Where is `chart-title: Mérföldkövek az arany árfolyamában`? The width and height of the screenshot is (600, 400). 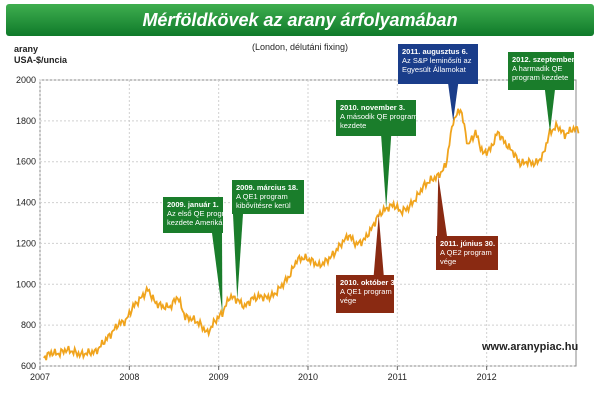
chart-title: Mérföldkövek az arany árfolyamában is located at coordinates (300, 20).